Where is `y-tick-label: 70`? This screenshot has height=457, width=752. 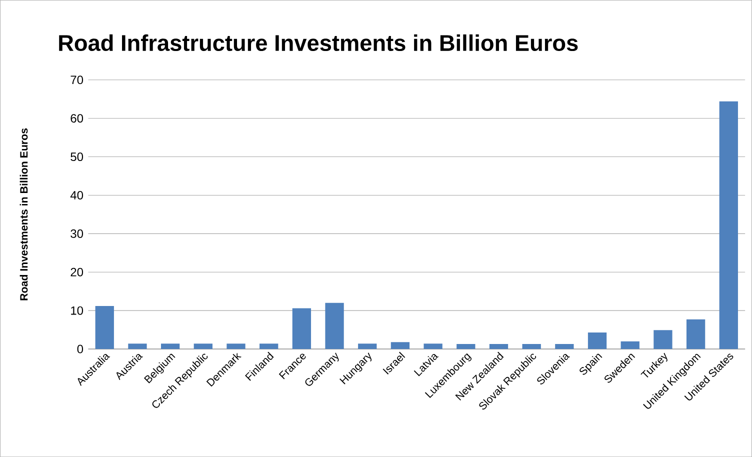 y-tick-label: 70 is located at coordinates (77, 80).